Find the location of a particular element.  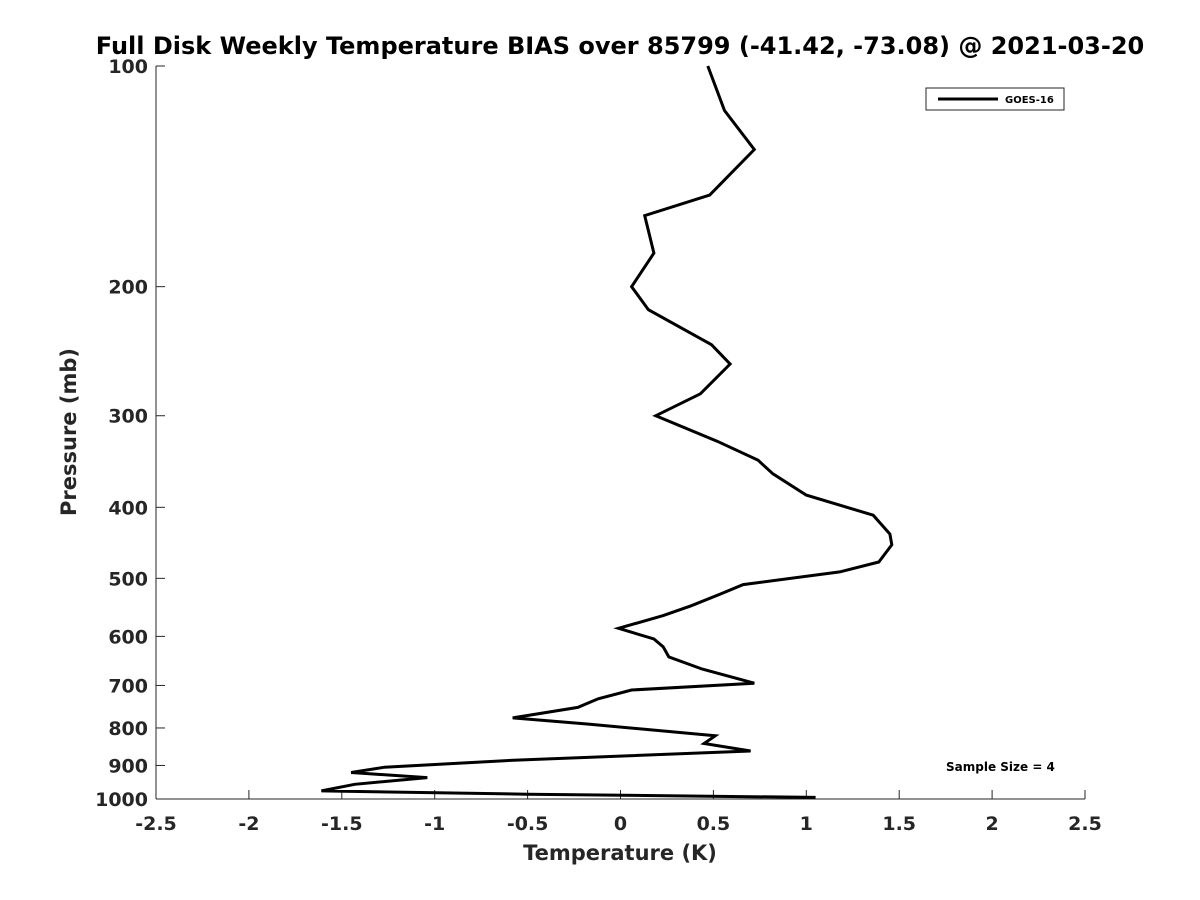

x-tick-label: 2 is located at coordinates (991, 824).